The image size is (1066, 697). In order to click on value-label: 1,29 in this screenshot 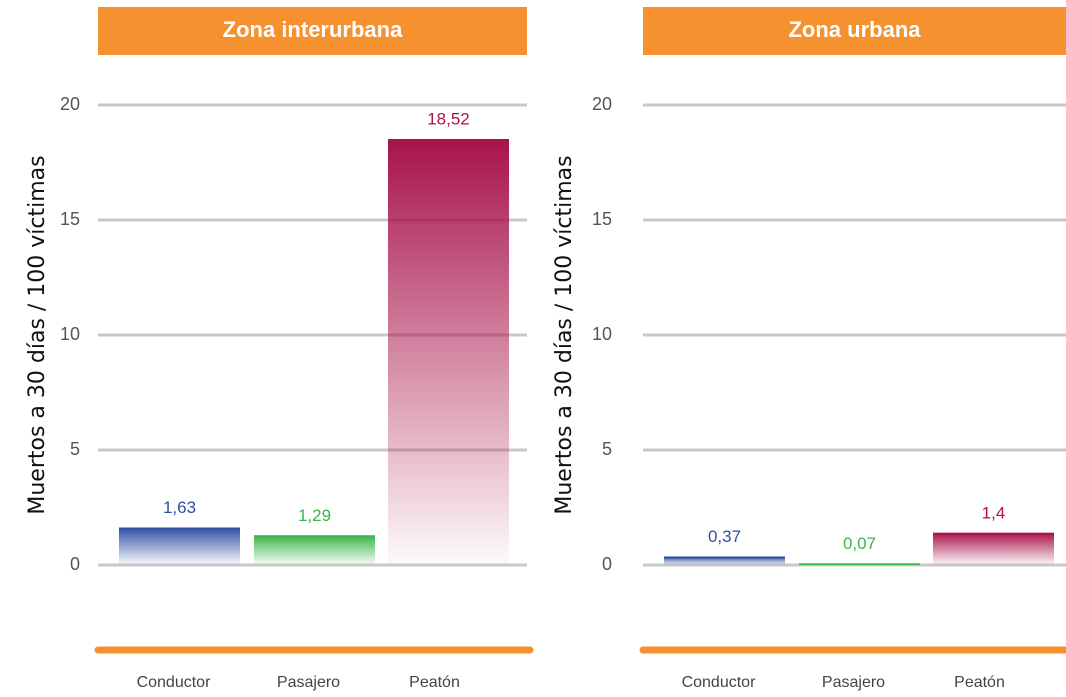, I will do `click(314, 515)`.